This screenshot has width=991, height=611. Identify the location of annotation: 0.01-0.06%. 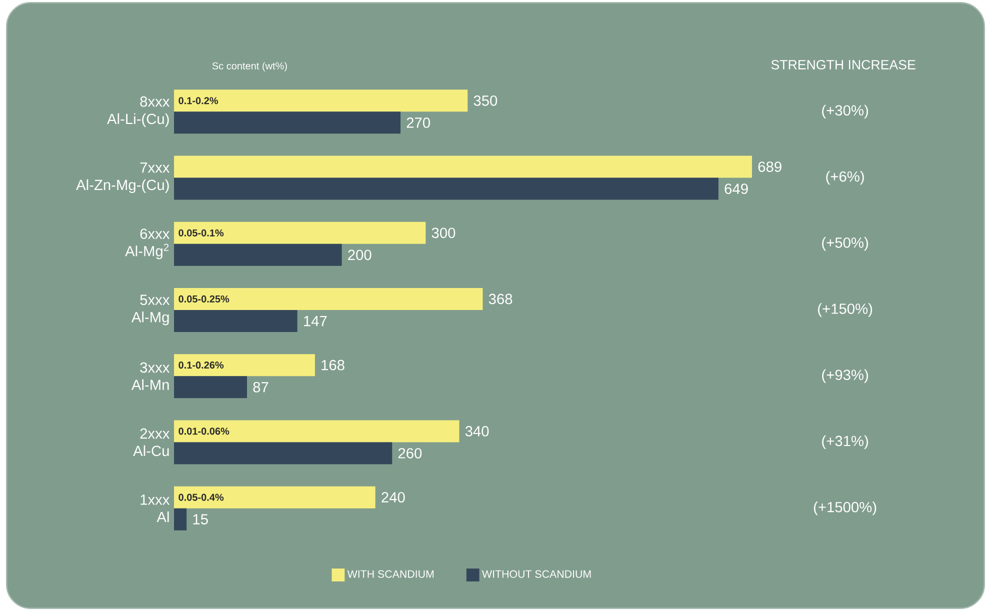
(204, 431).